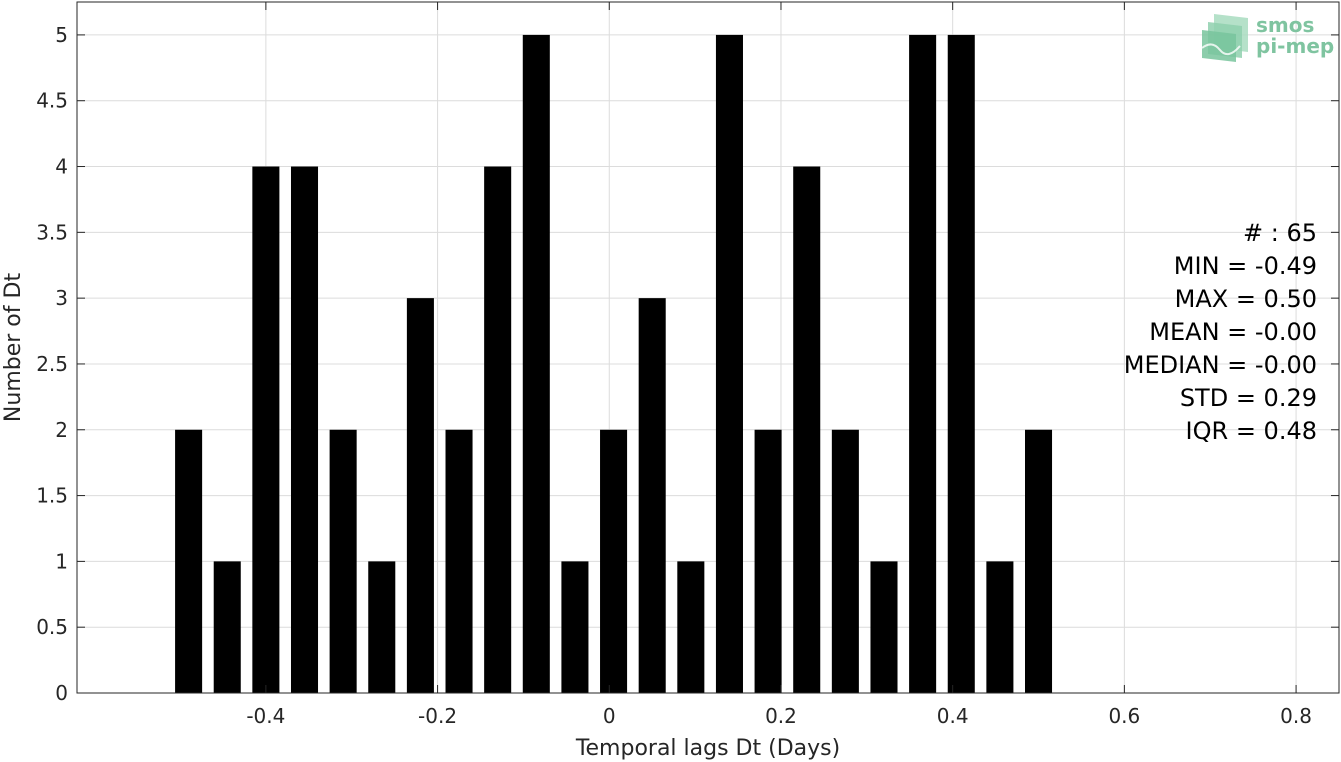 The height and width of the screenshot is (762, 1341). I want to click on x-tick-label: -0.2, so click(437, 716).